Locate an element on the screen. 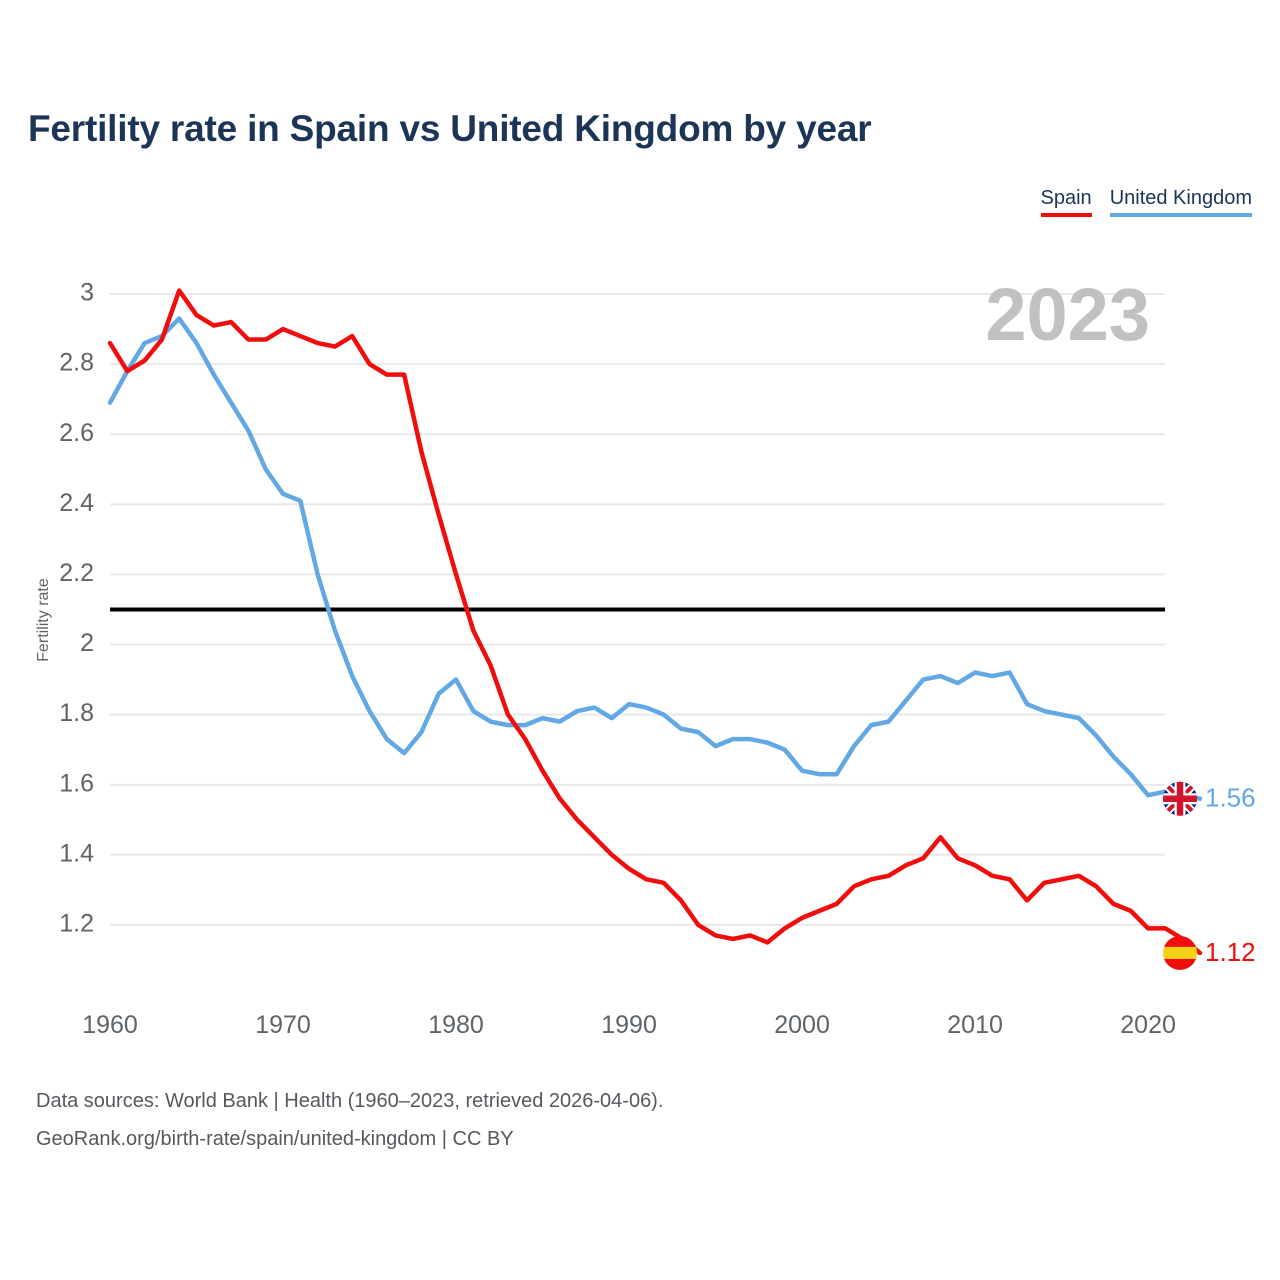 The width and height of the screenshot is (1280, 1280). y-tick-label: 1.8 is located at coordinates (76, 713).